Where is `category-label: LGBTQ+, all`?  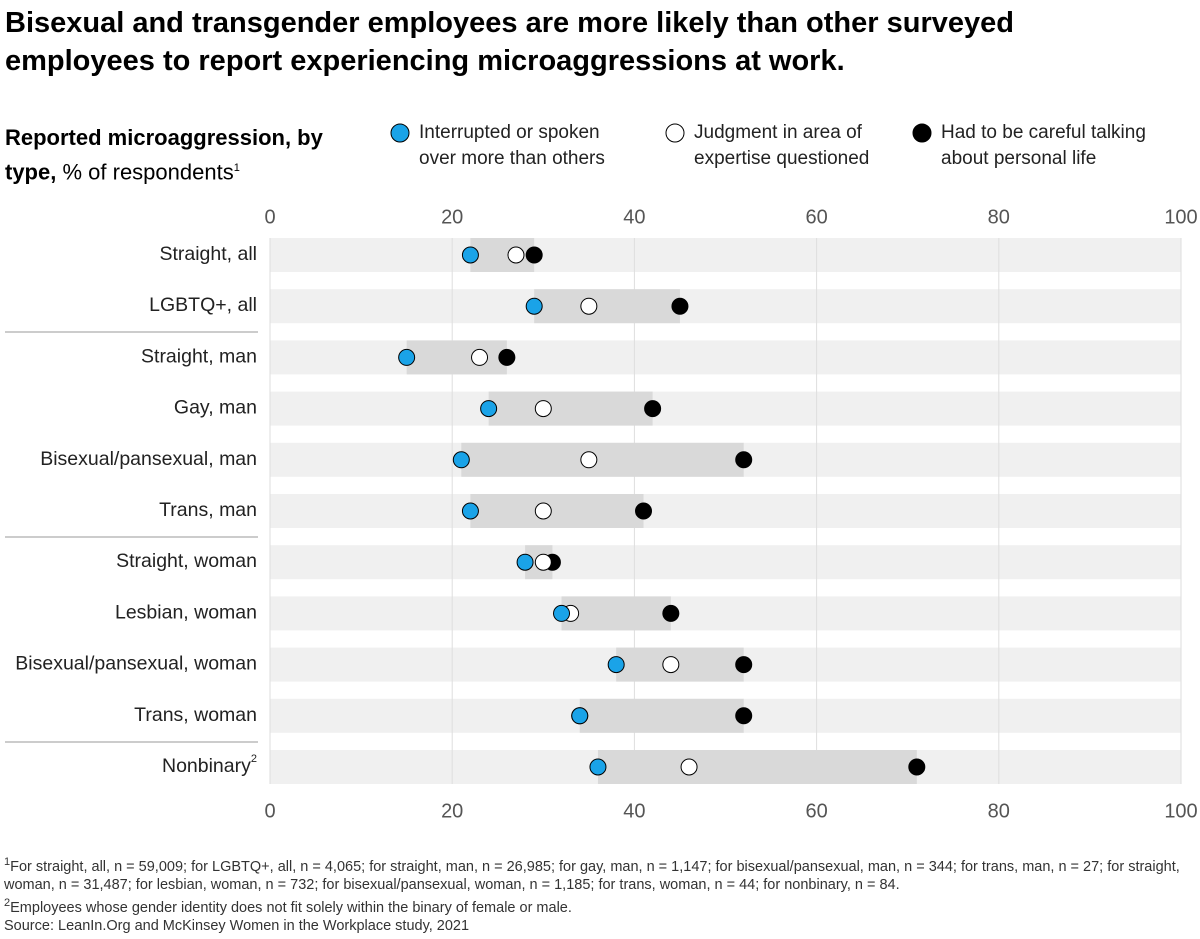
category-label: LGBTQ+, all is located at coordinates (203, 305).